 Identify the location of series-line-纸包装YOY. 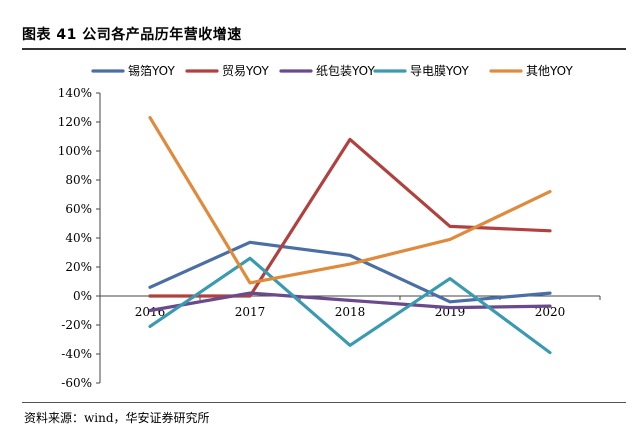
(350, 302).